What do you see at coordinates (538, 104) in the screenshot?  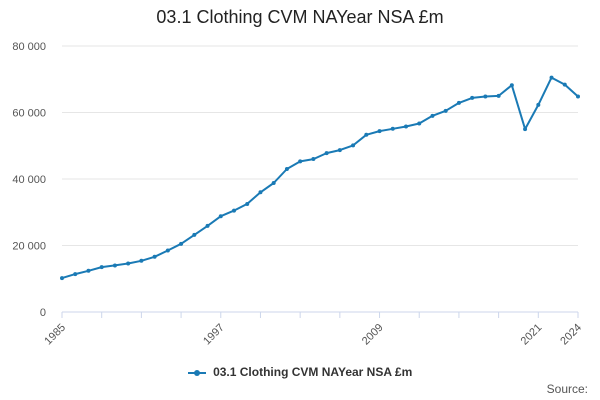 I see `data-point-2021` at bounding box center [538, 104].